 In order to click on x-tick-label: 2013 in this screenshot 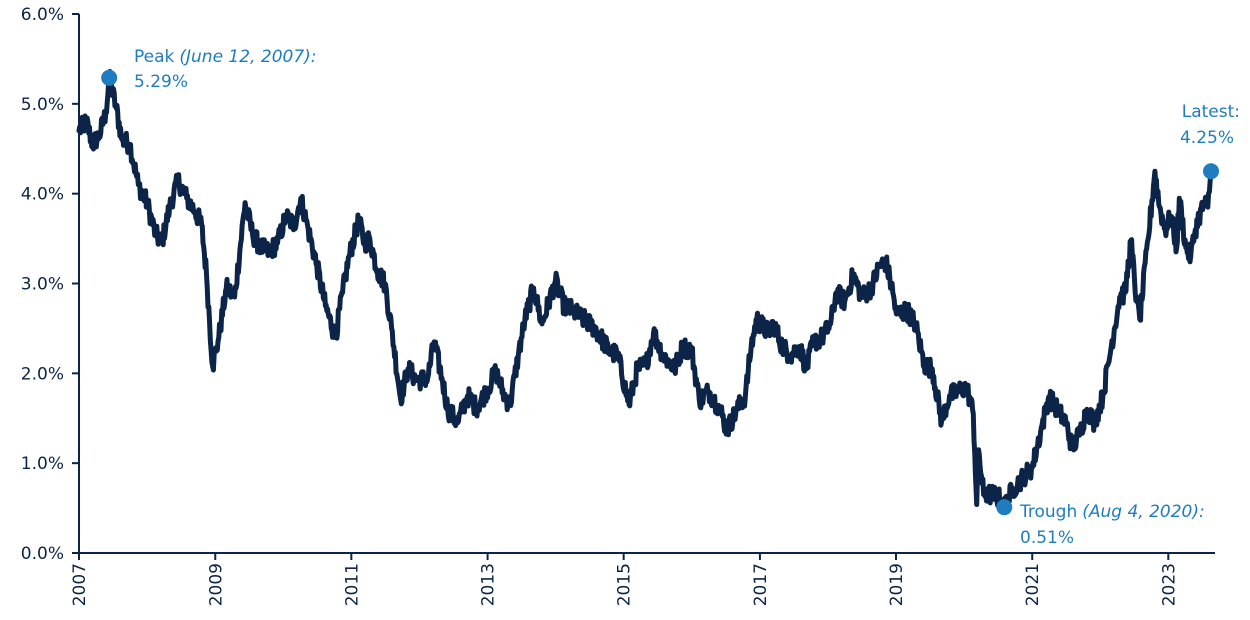, I will do `click(489, 584)`.